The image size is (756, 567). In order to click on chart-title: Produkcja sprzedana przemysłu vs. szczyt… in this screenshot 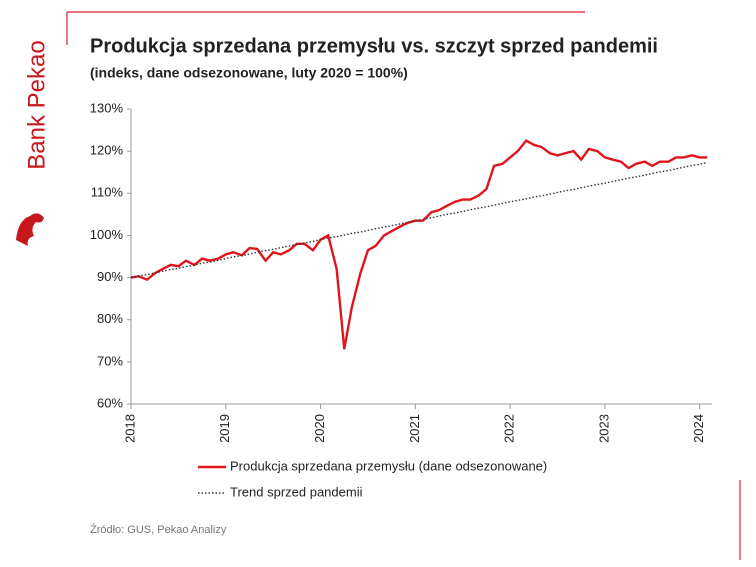, I will do `click(374, 46)`.